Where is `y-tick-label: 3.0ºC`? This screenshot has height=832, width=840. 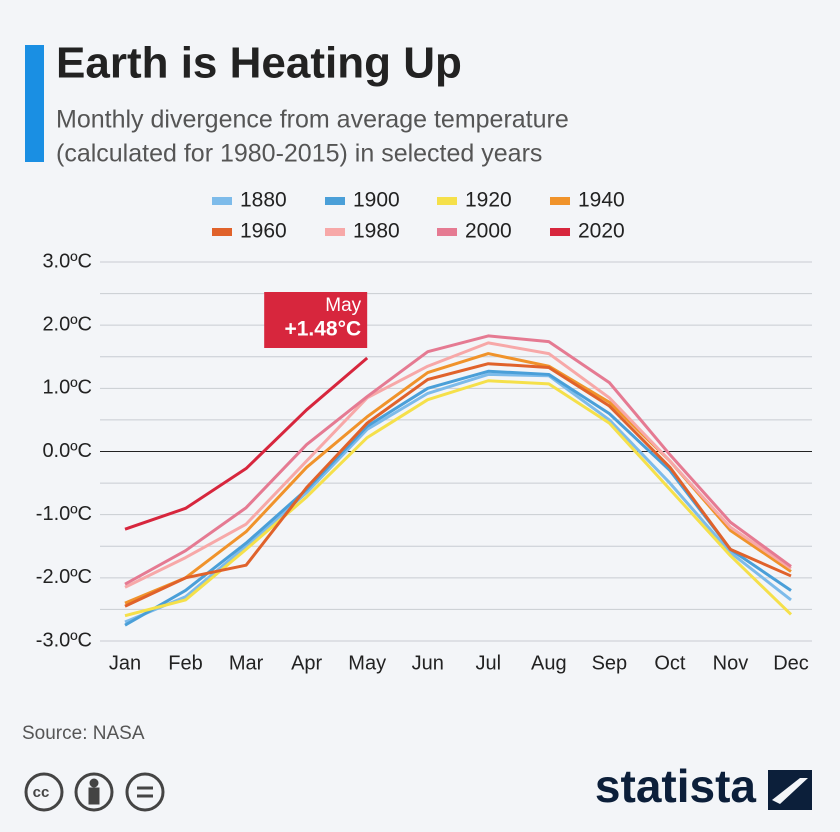 y-tick-label: 3.0ºC is located at coordinates (67, 261).